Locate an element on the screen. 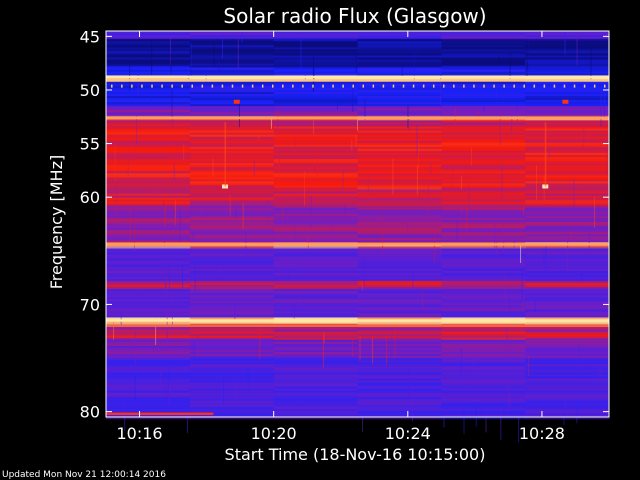 This screenshot has width=640, height=480. emission-line is located at coordinates (357, 80).